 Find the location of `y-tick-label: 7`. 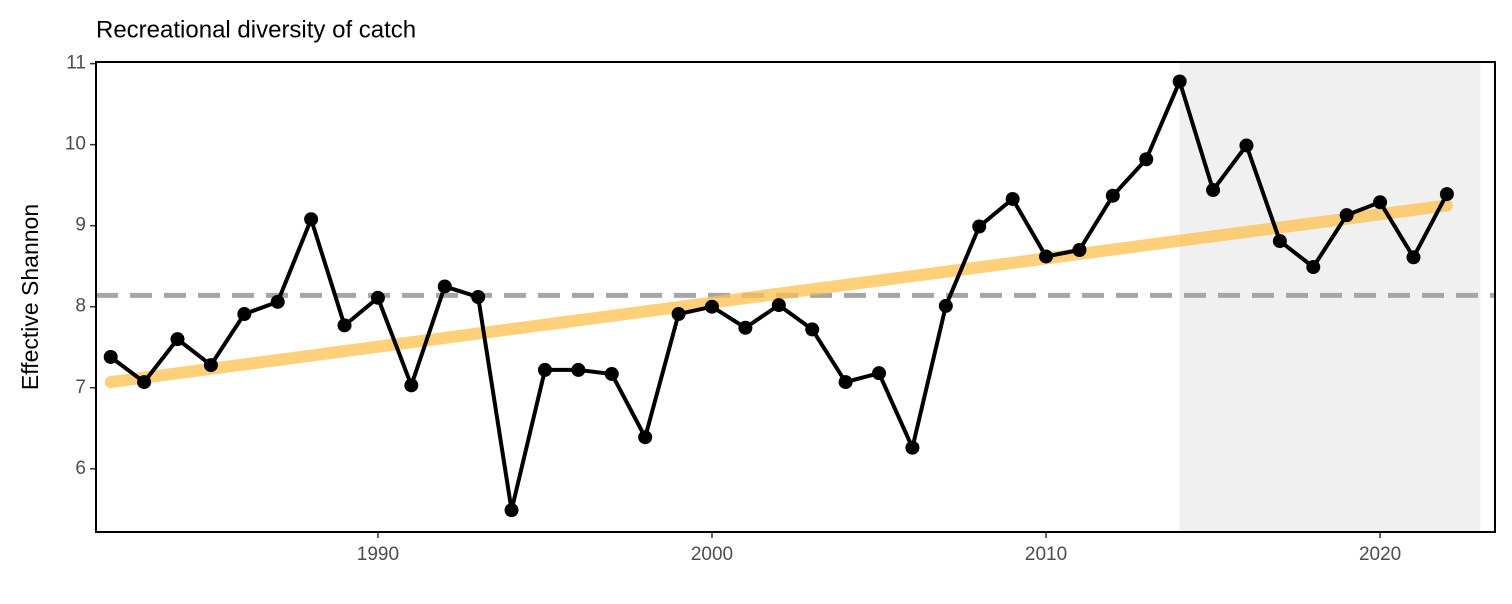

y-tick-label: 7 is located at coordinates (80, 387).